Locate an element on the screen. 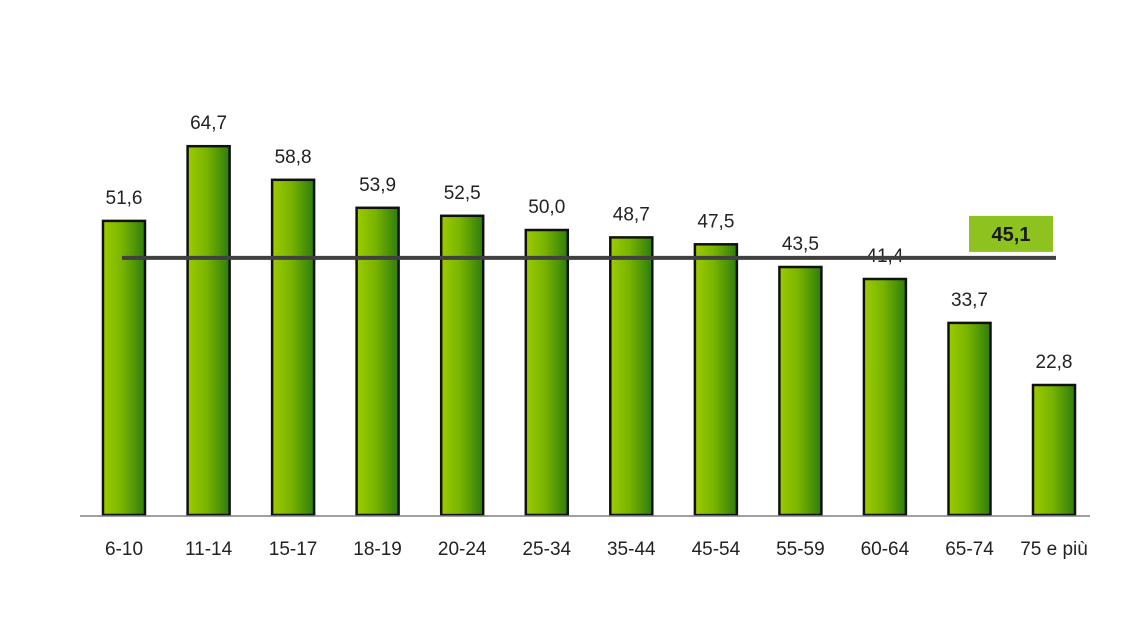 Image resolution: width=1131 pixels, height=627 pixels. value-label: 53,9 is located at coordinates (377, 185).